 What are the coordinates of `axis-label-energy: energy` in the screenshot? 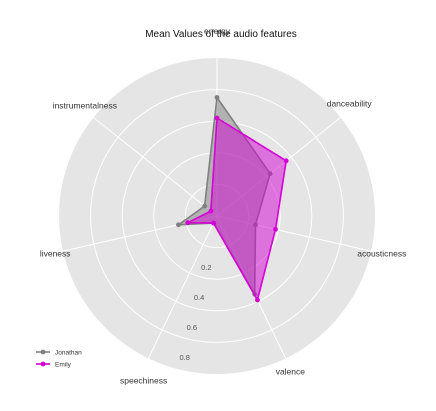 It's located at (217, 31).